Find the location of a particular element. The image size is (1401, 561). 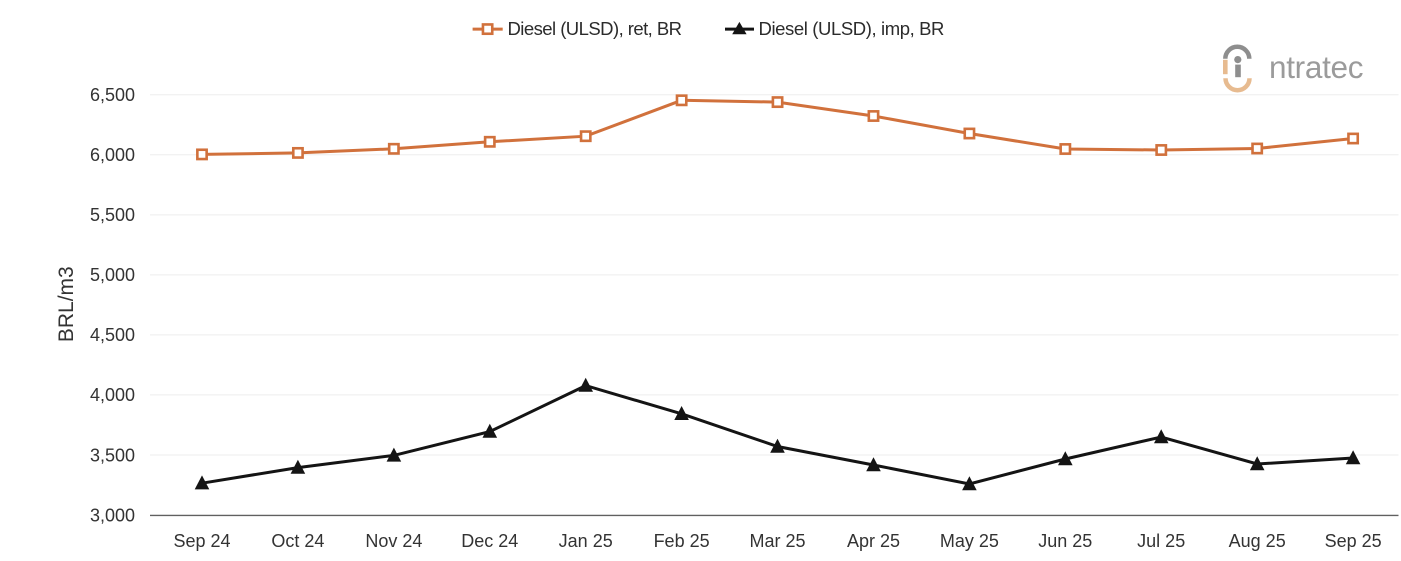

svg-text: Sep 24 is located at coordinates (201, 541).